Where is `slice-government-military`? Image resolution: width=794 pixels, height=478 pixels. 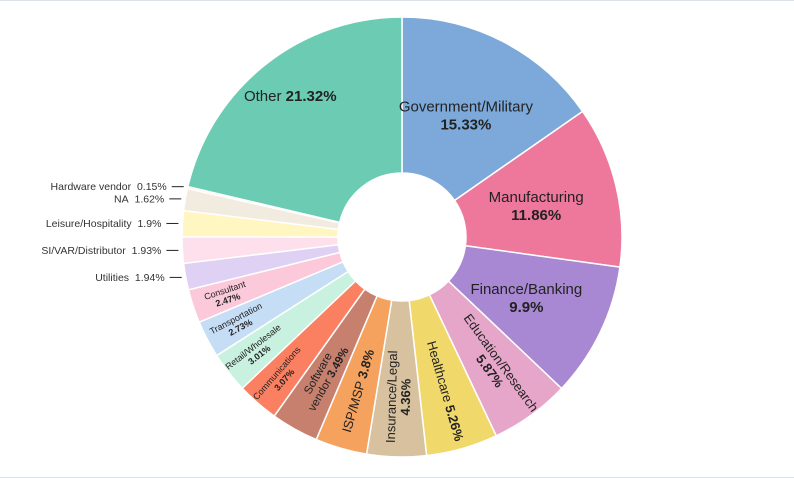 slice-government-military is located at coordinates (492, 109).